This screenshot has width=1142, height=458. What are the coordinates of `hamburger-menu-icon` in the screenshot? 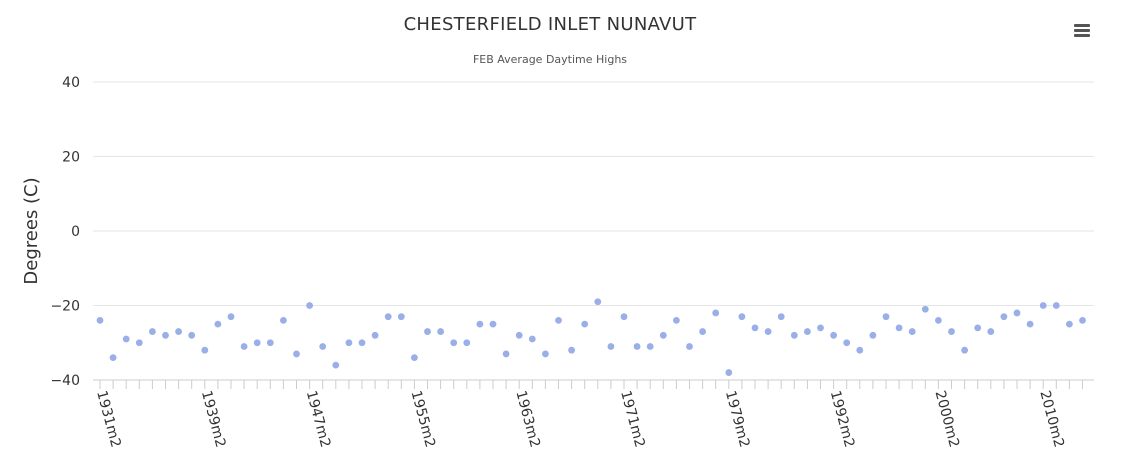 It's located at (1082, 31).